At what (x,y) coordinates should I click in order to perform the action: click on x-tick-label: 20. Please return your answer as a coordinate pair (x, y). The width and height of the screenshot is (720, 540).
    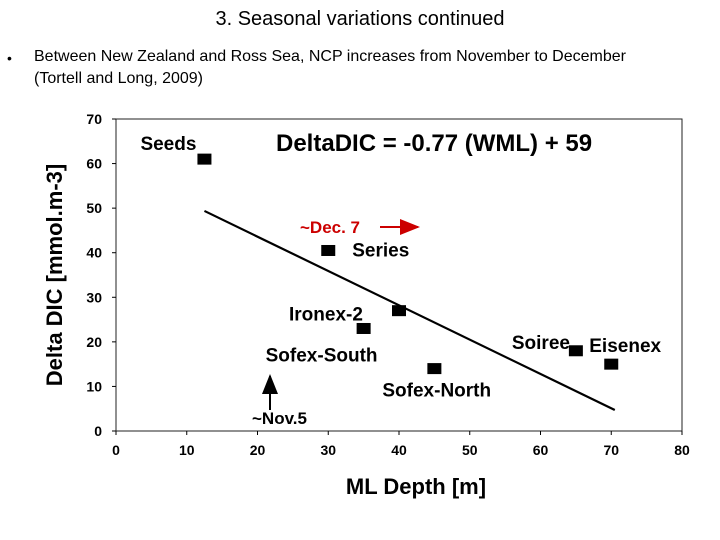
    Looking at the image, I should click on (258, 450).